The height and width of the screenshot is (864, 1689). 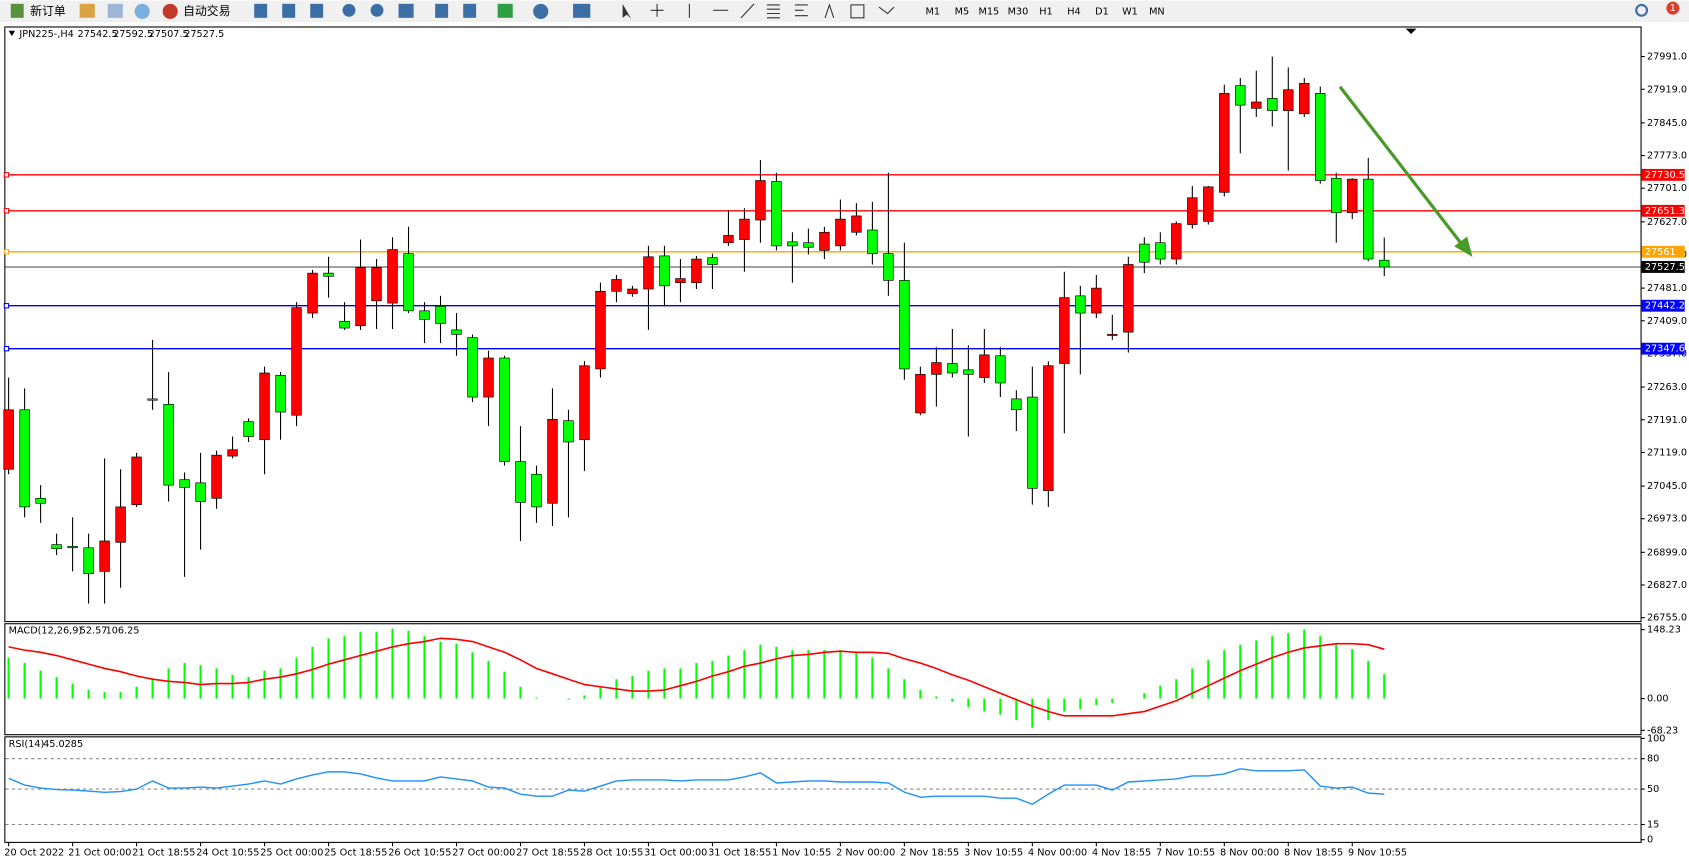 I want to click on y-tick-label: 27191.0, so click(x=1667, y=420).